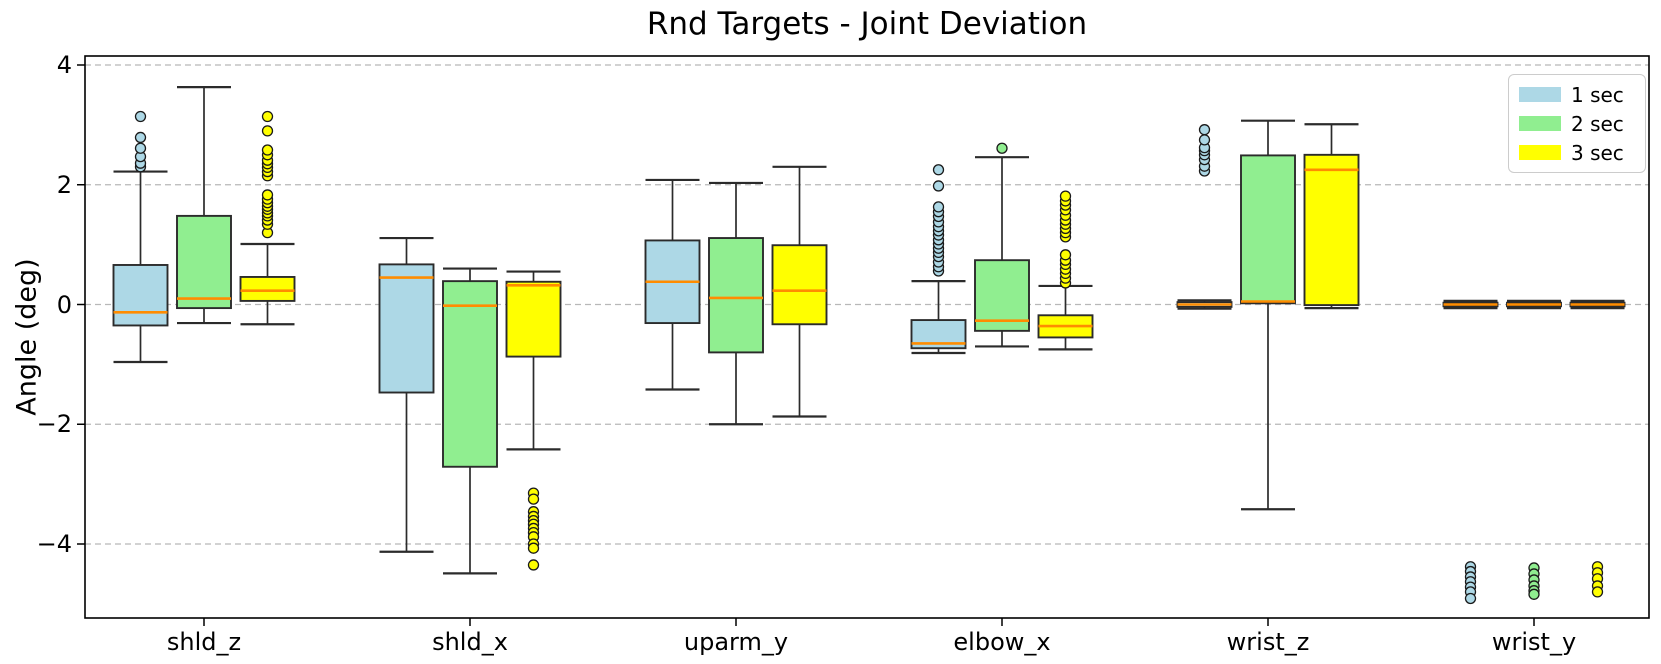 The width and height of the screenshot is (1661, 664). I want to click on box-group-3sec-uparm_y, so click(799, 291).